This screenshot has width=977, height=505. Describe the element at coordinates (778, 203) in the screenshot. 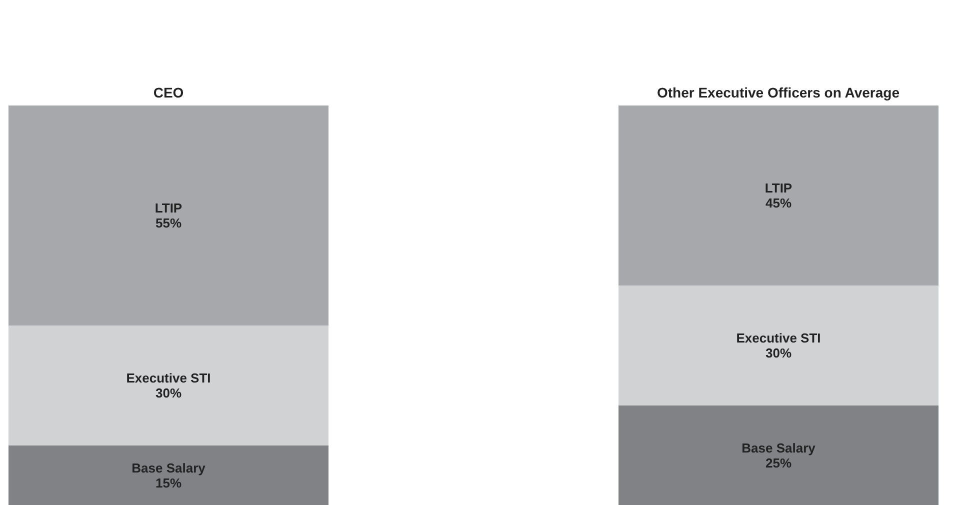

I see `data-label: 45%` at that location.